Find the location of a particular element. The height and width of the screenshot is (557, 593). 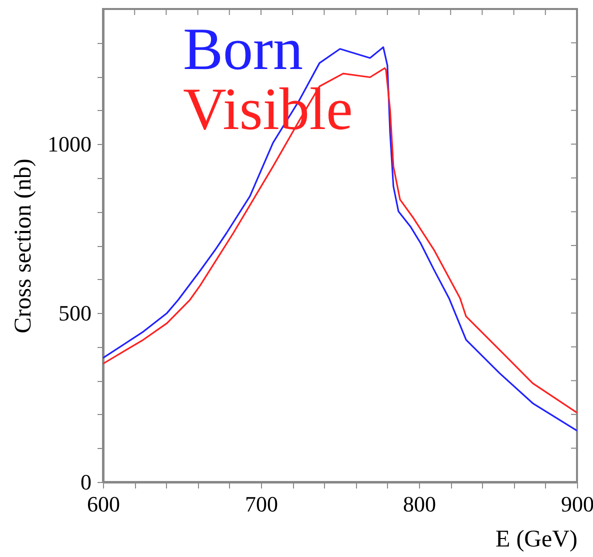

x-axis-title: E (GeV) is located at coordinates (537, 539).